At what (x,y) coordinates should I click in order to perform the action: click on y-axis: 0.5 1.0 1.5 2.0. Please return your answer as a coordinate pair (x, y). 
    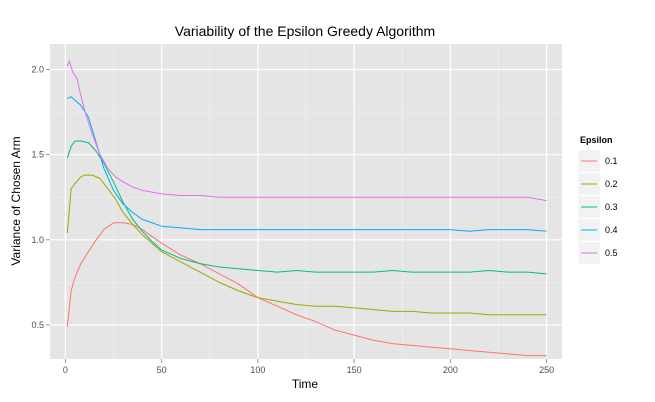
    Looking at the image, I should click on (40, 197).